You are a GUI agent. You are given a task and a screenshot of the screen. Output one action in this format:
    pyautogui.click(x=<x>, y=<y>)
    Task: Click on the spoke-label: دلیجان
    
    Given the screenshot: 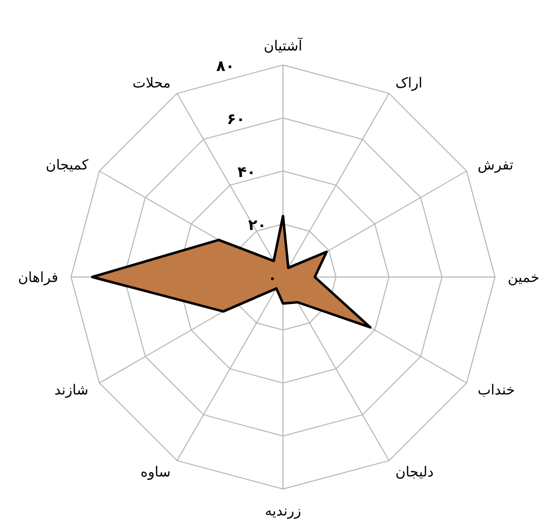 What is the action you would take?
    pyautogui.click(x=414, y=472)
    